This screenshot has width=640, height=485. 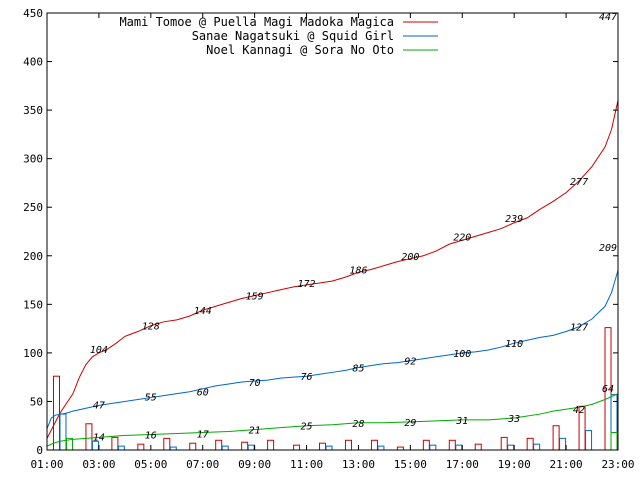 What do you see at coordinates (203, 311) in the screenshot?
I see `data-label-0-2: 144` at bounding box center [203, 311].